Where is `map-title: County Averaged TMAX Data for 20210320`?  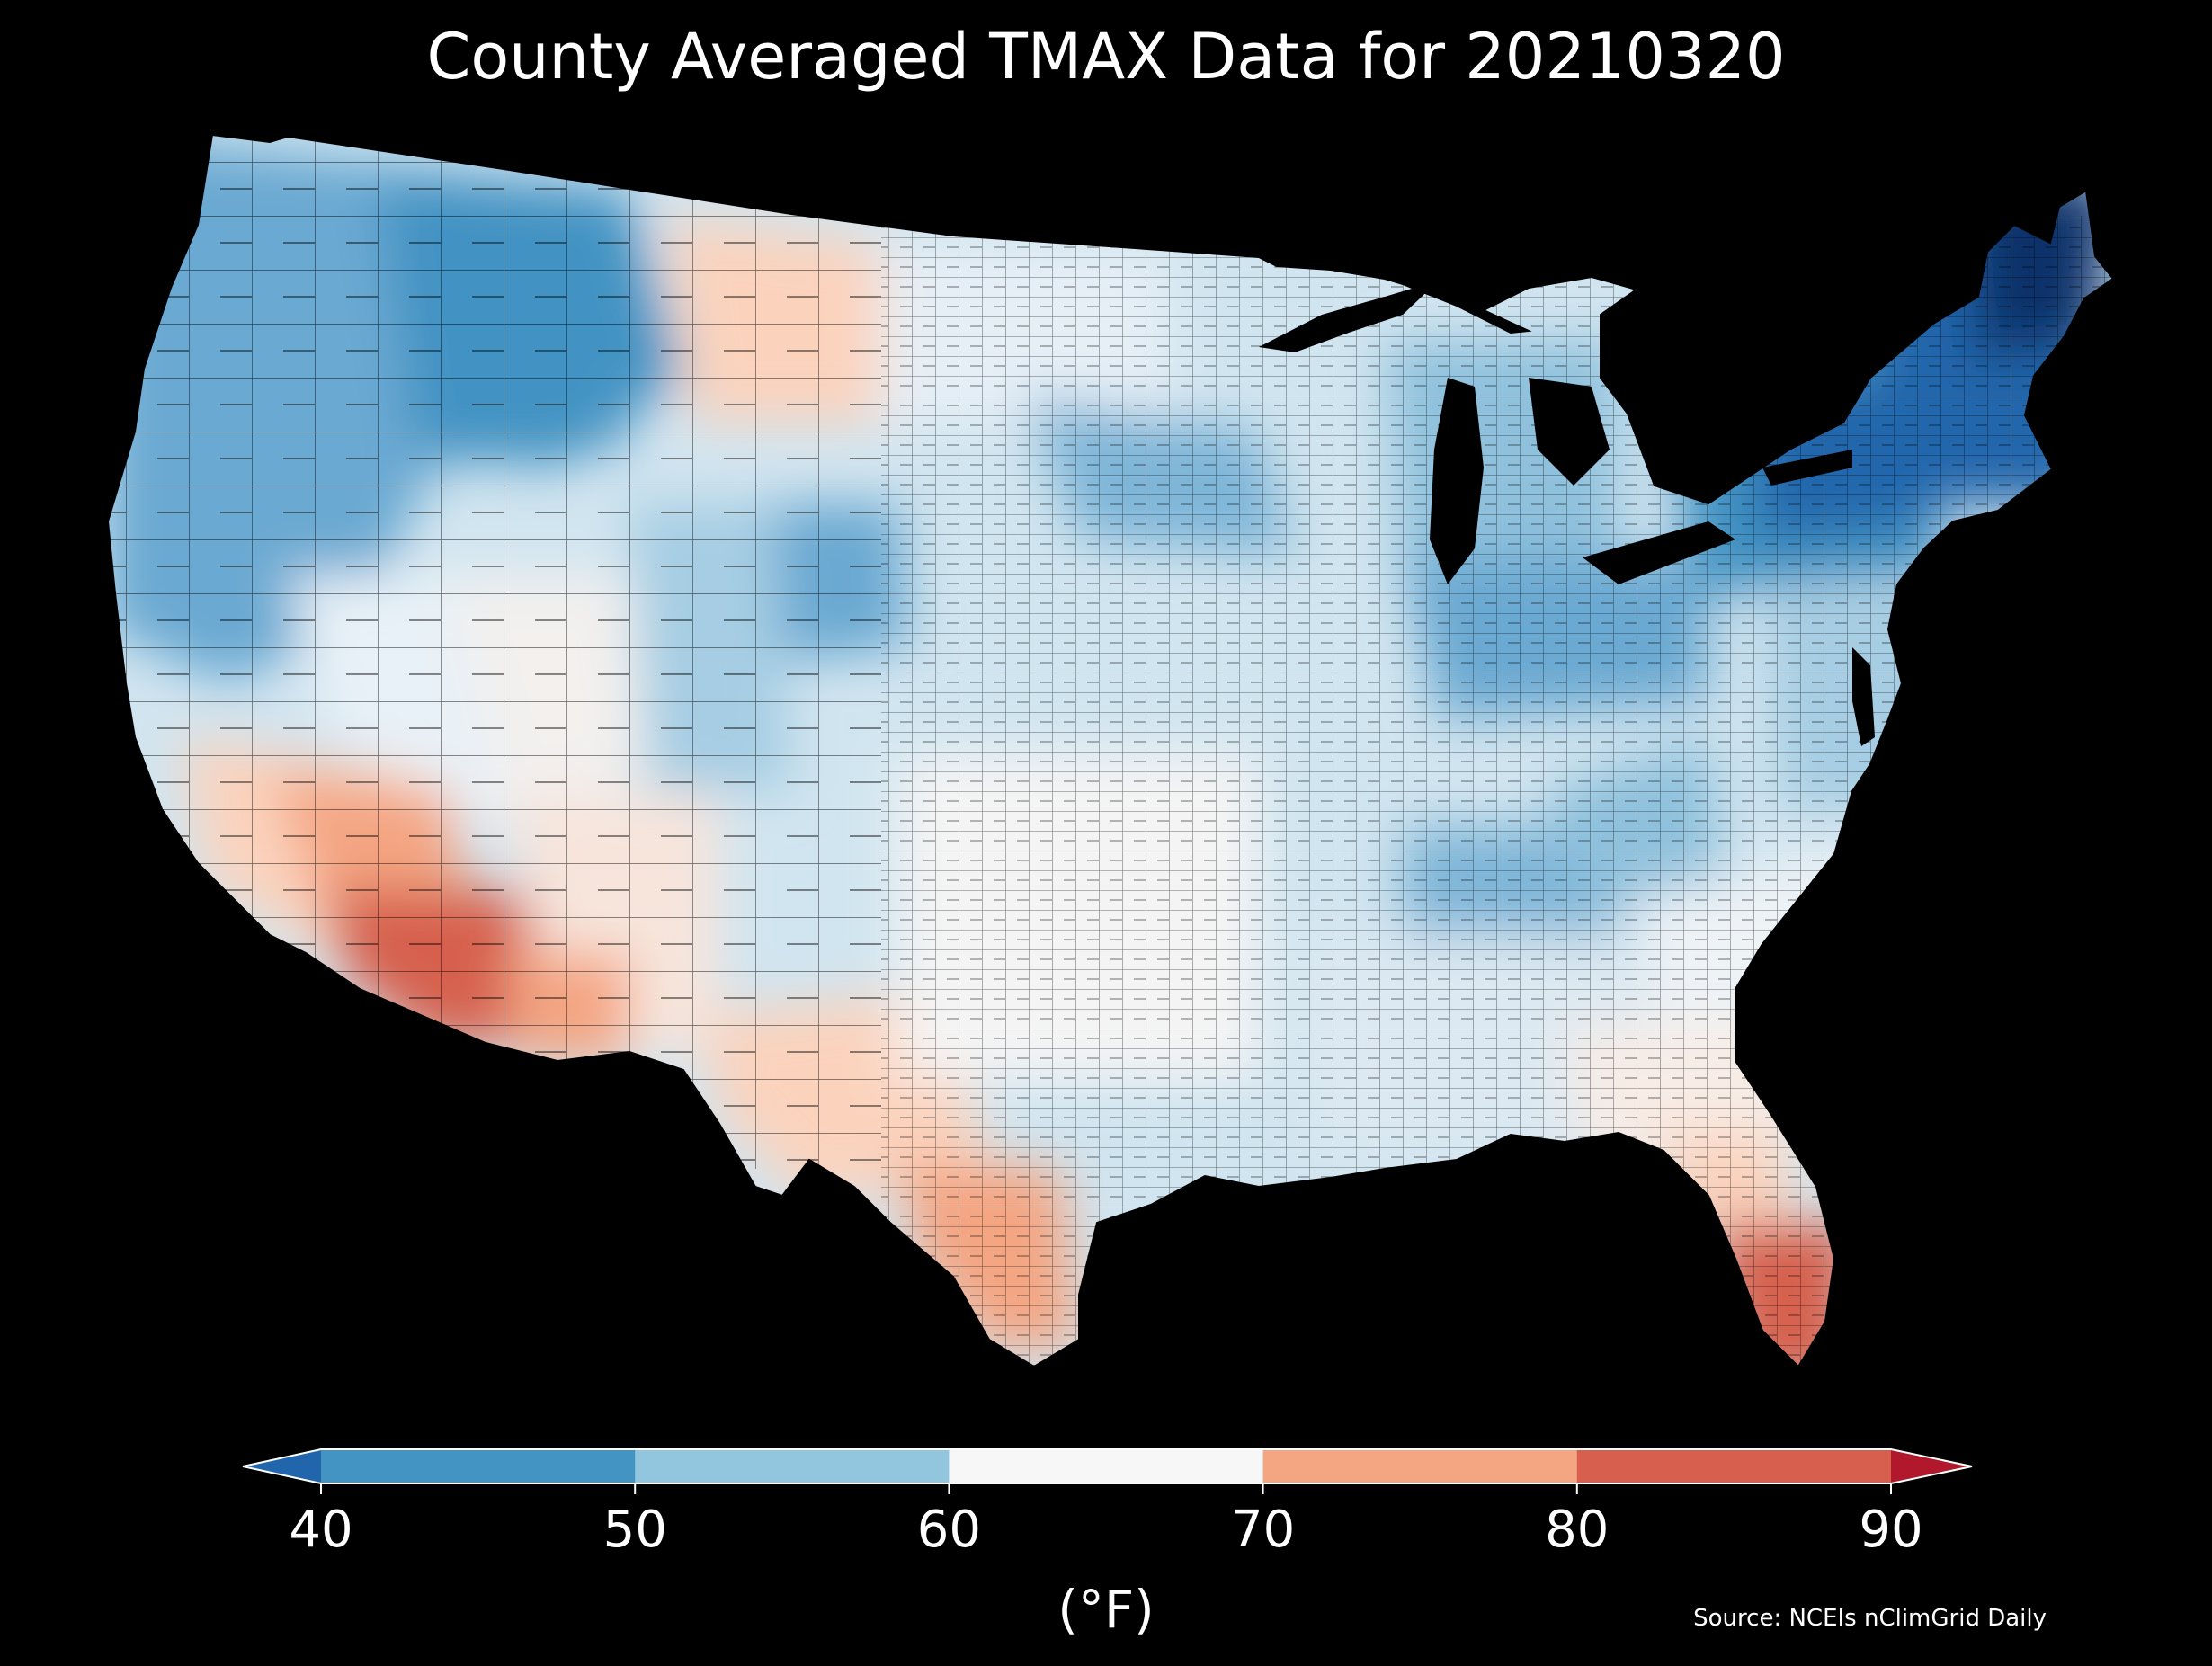 map-title: County Averaged TMAX Data for 20210320 is located at coordinates (1106, 57).